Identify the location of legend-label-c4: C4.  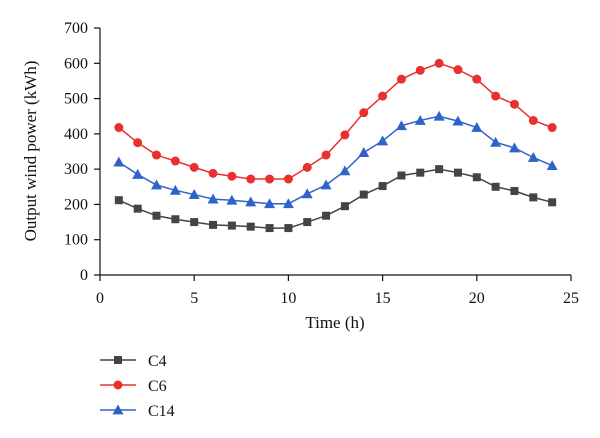
(157, 361).